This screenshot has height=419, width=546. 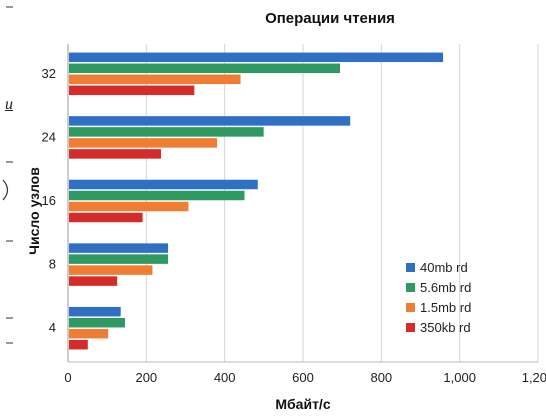 What do you see at coordinates (444, 267) in the screenshot?
I see `legend-label: 40mb rd` at bounding box center [444, 267].